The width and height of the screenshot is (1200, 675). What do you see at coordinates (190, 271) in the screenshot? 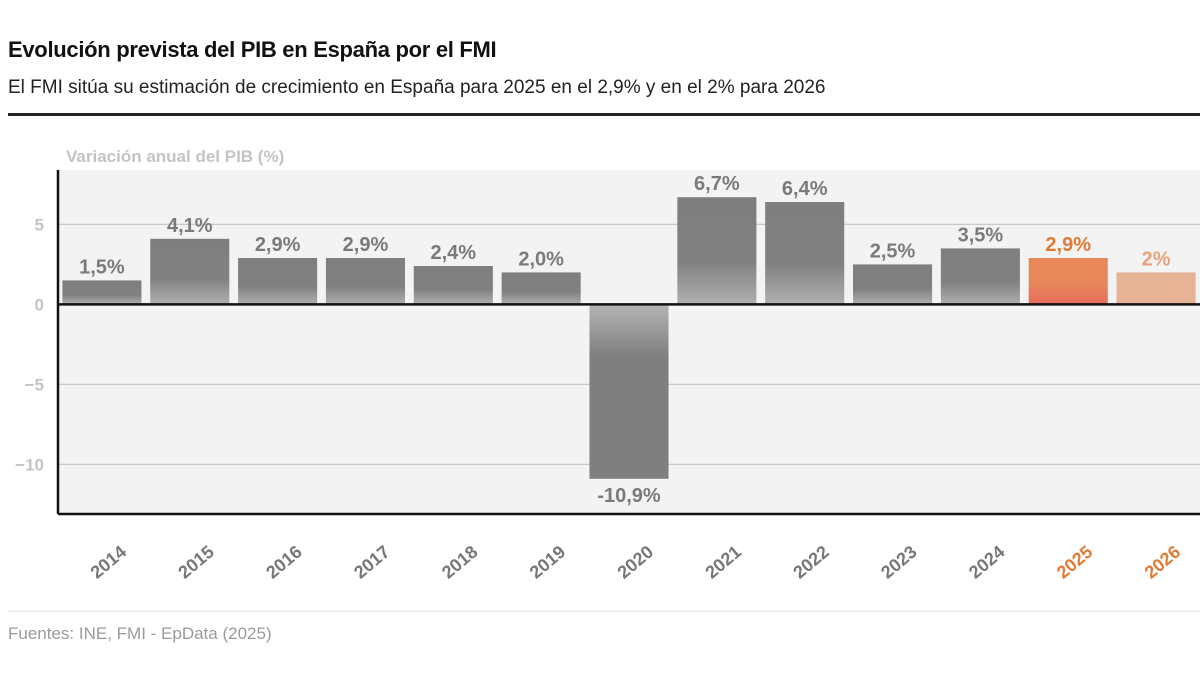
I see `bar-2015` at bounding box center [190, 271].